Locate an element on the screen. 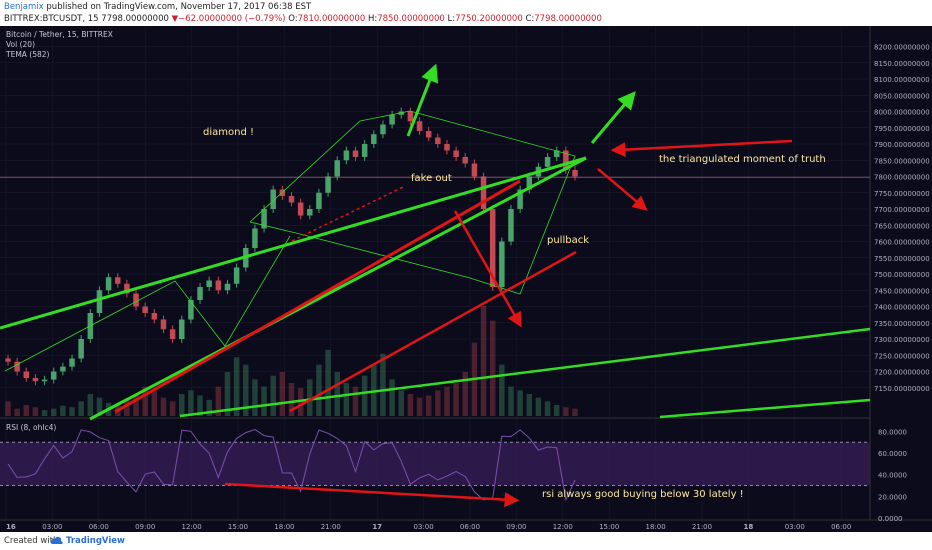  time-tick-label: 18:00 is located at coordinates (284, 527).